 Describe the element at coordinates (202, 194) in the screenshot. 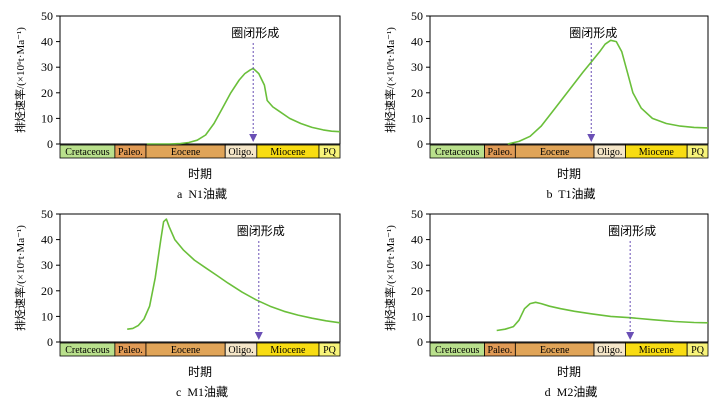

I see `panel-caption: a N1油藏` at that location.